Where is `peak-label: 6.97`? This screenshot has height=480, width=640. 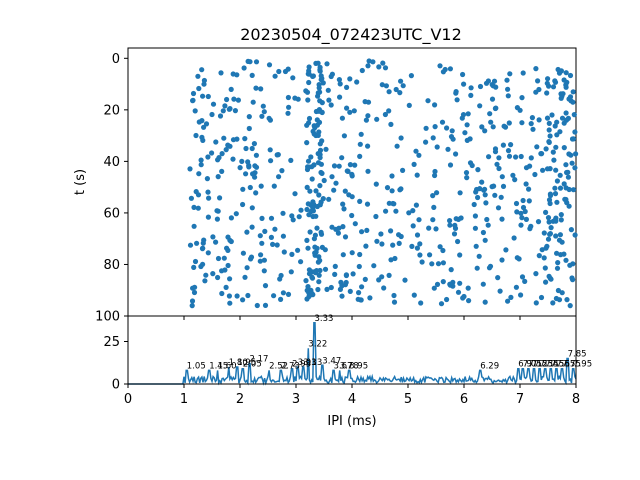 peak-label: 6.97 is located at coordinates (527, 365).